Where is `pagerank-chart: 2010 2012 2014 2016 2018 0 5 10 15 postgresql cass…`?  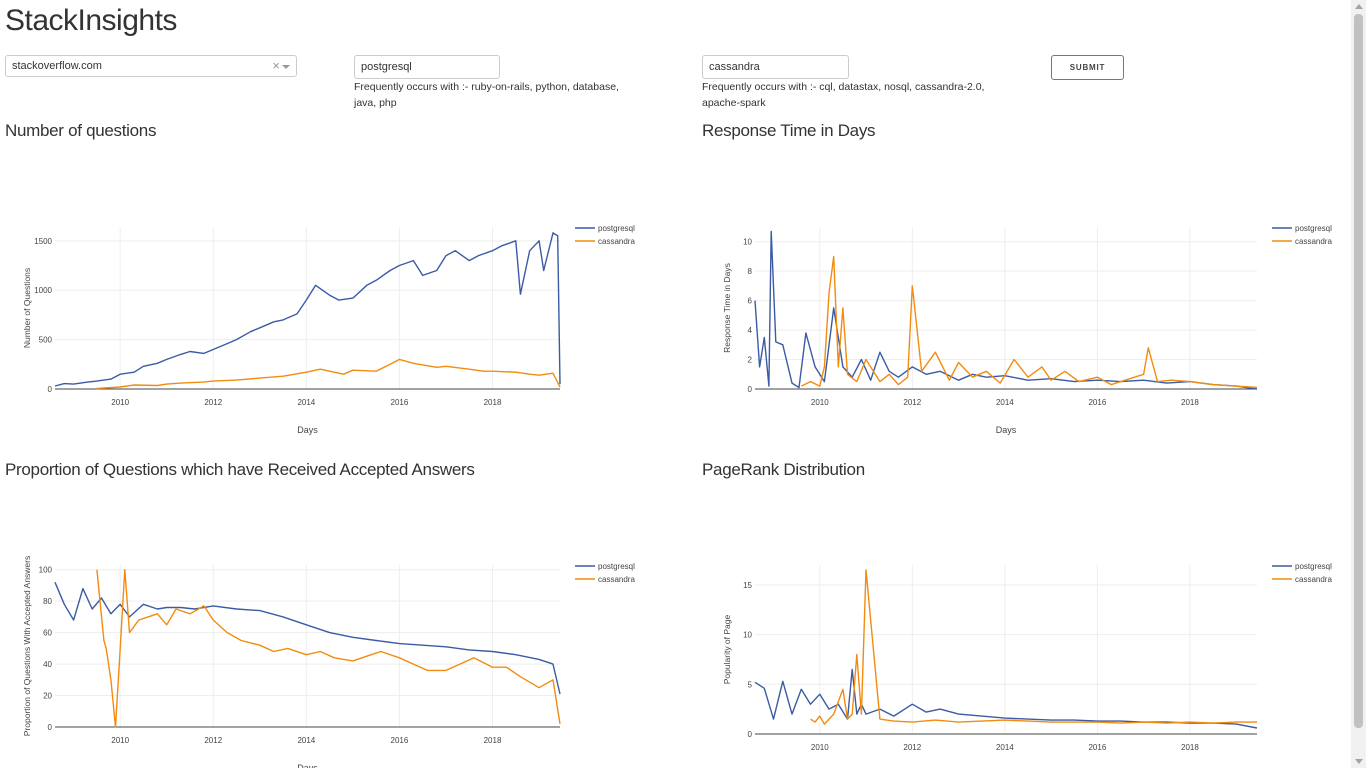 pagerank-chart: 2010 2012 2014 2016 2018 0 5 10 15 postgresql cass… is located at coordinates (1027, 657).